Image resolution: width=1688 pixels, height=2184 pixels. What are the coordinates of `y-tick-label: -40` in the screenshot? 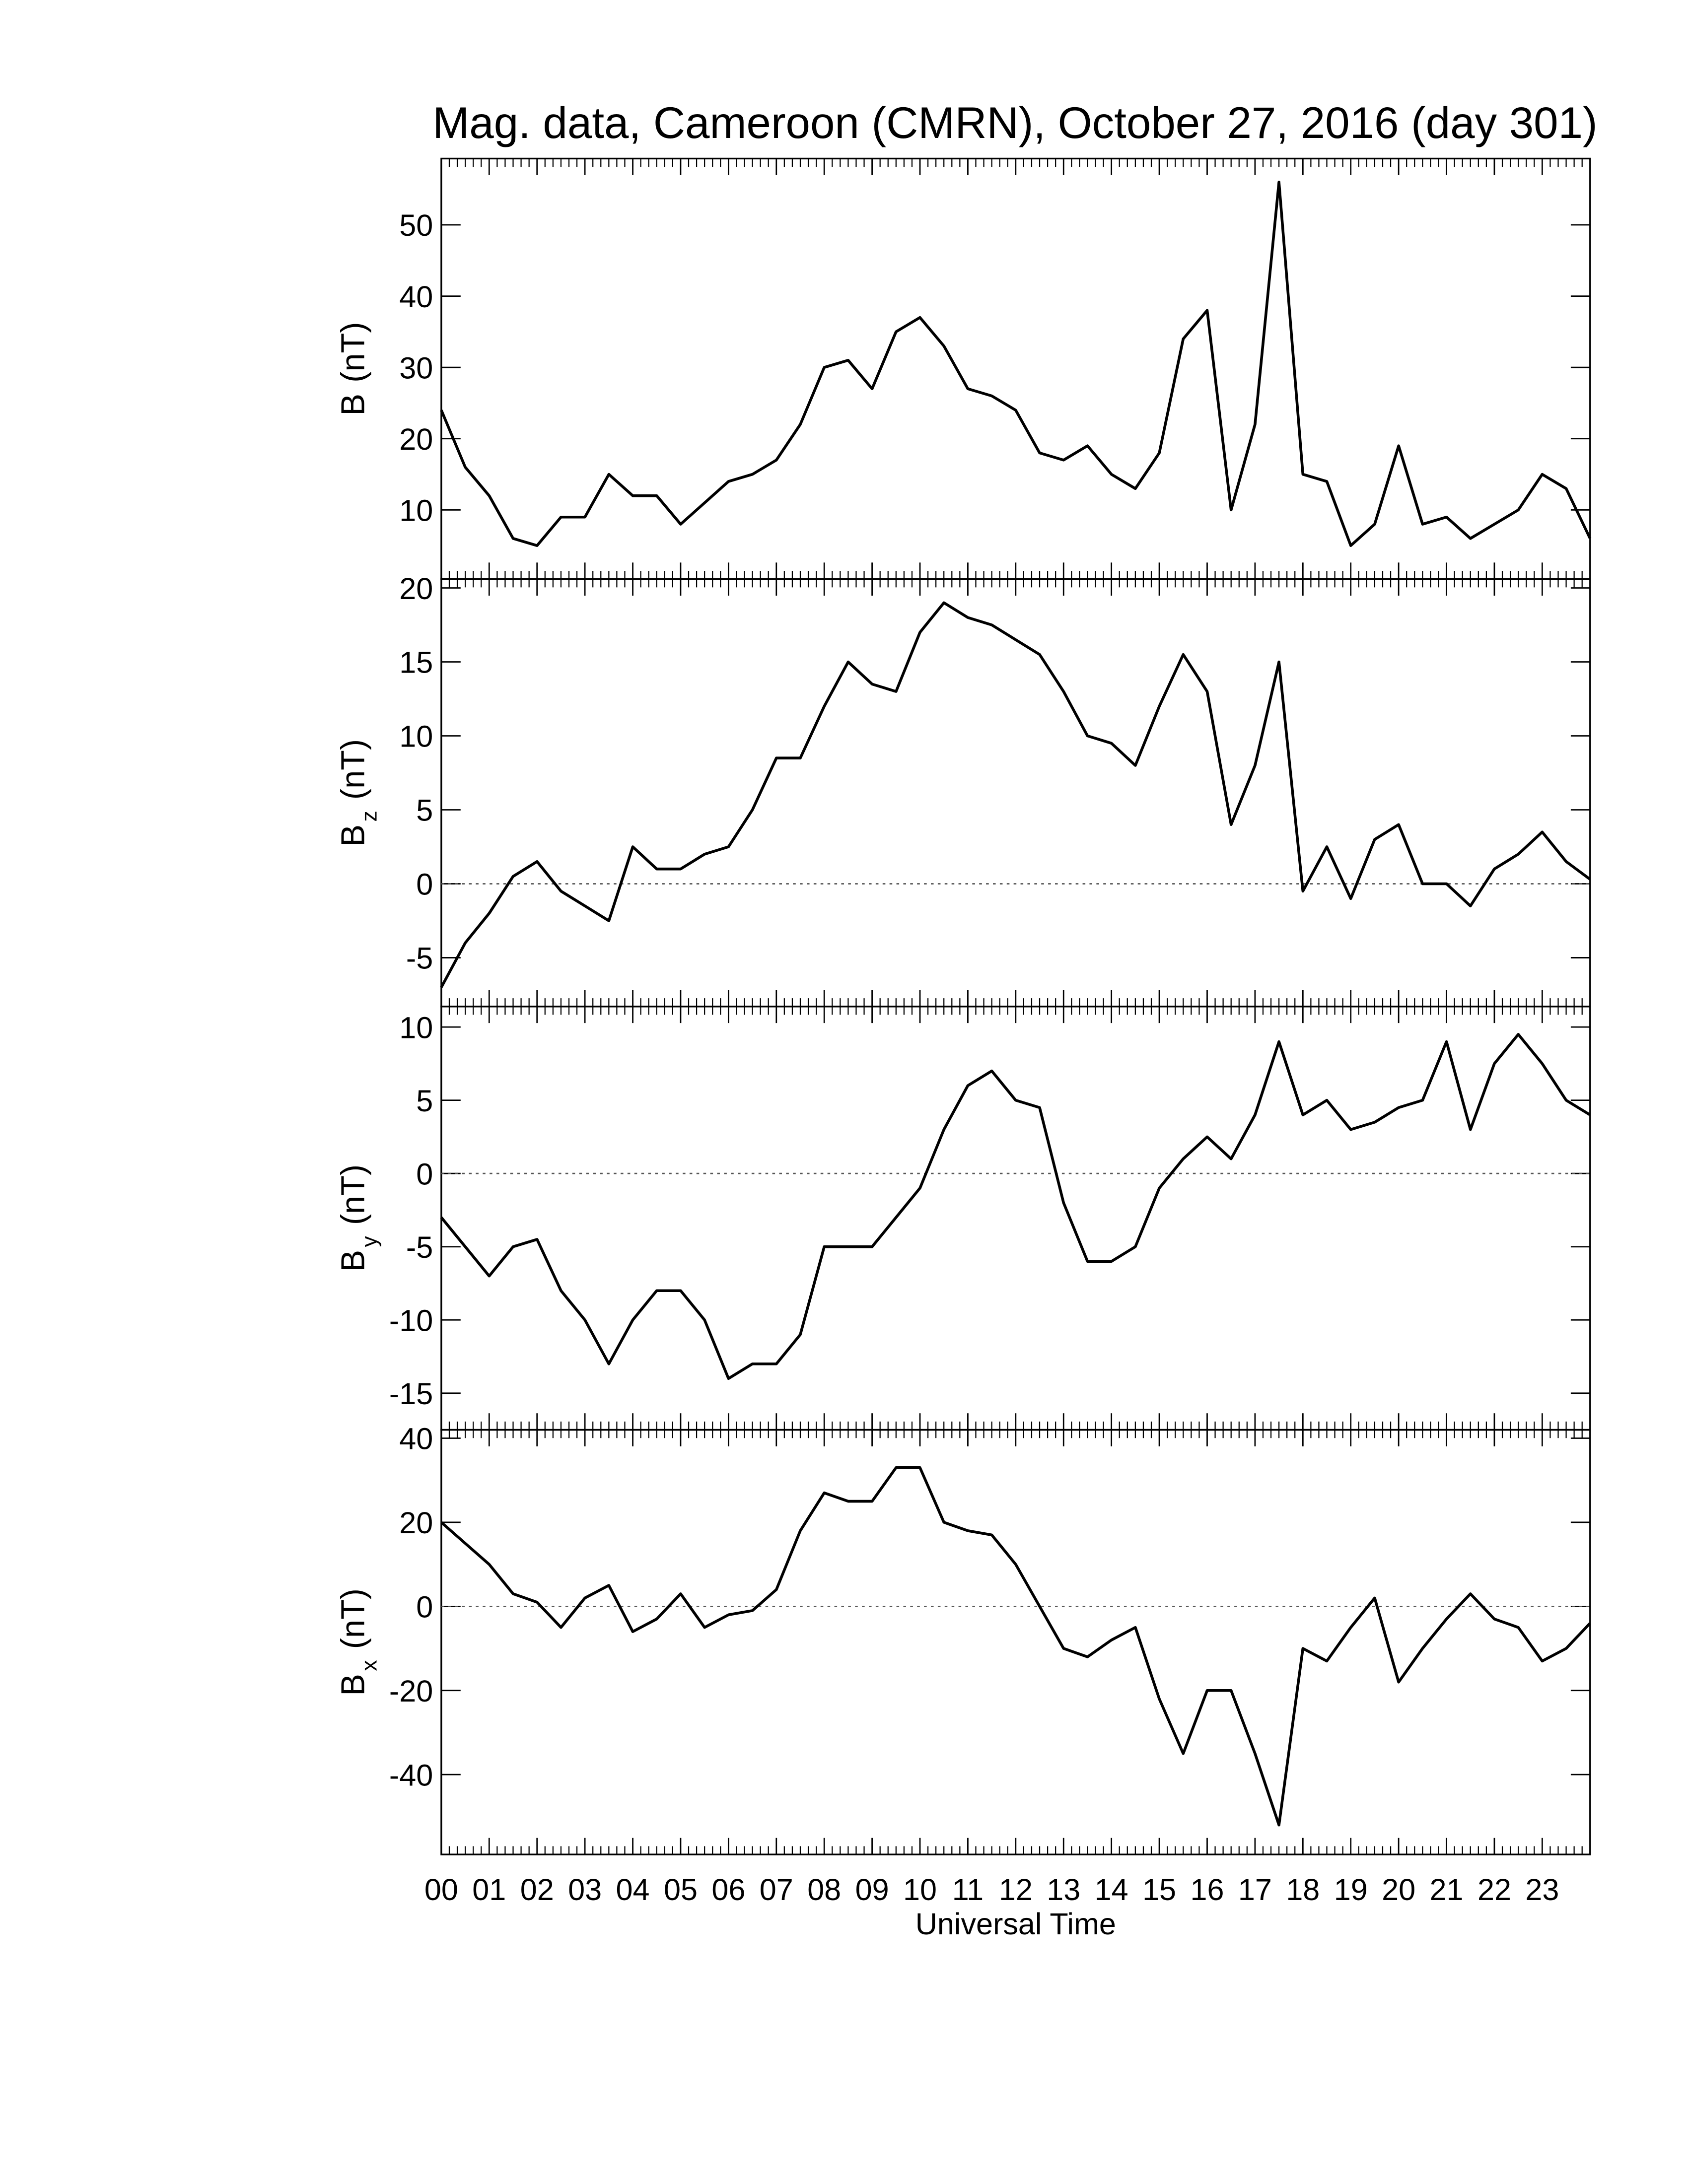 It's located at (411, 1775).